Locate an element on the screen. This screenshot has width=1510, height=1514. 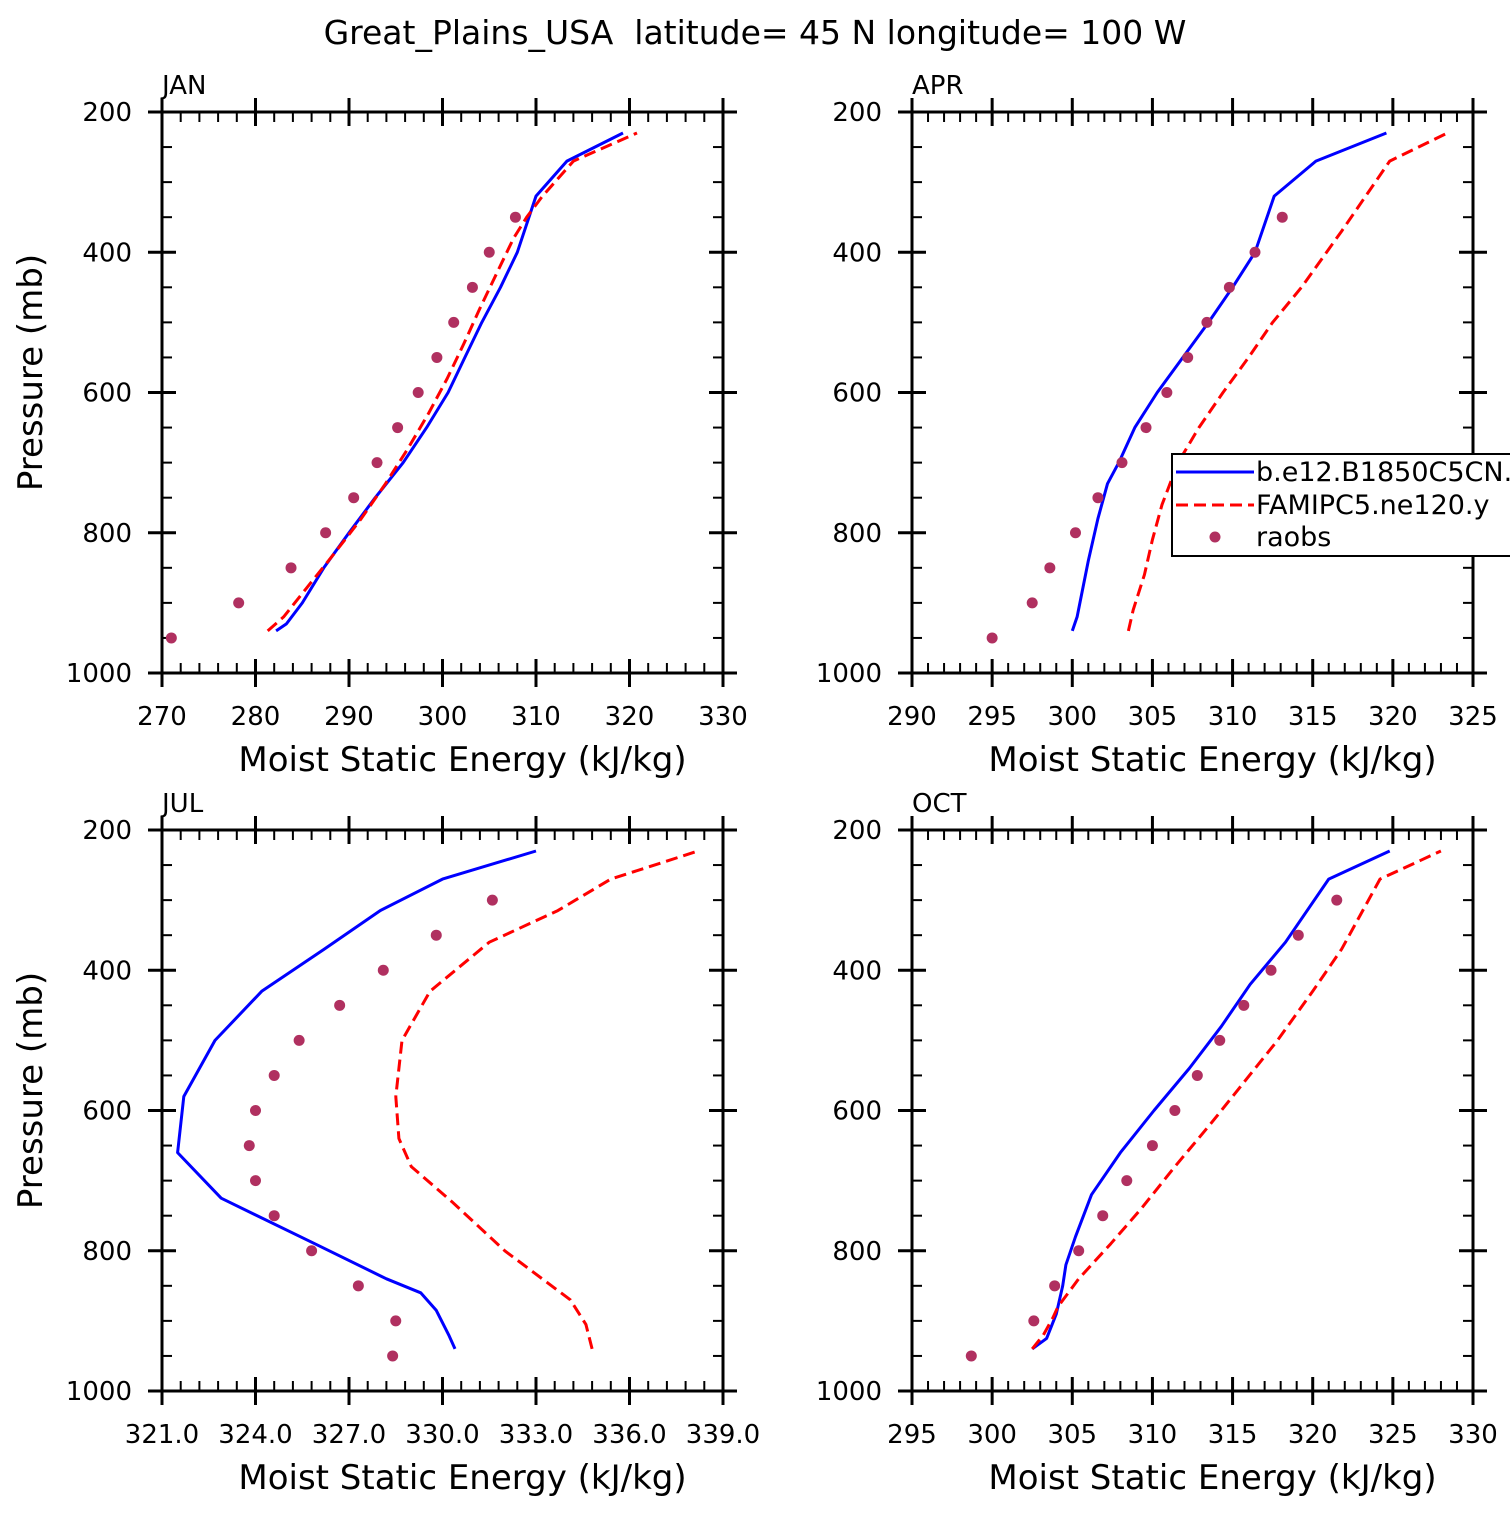
legend-swatch-raobs is located at coordinates (1215, 537).